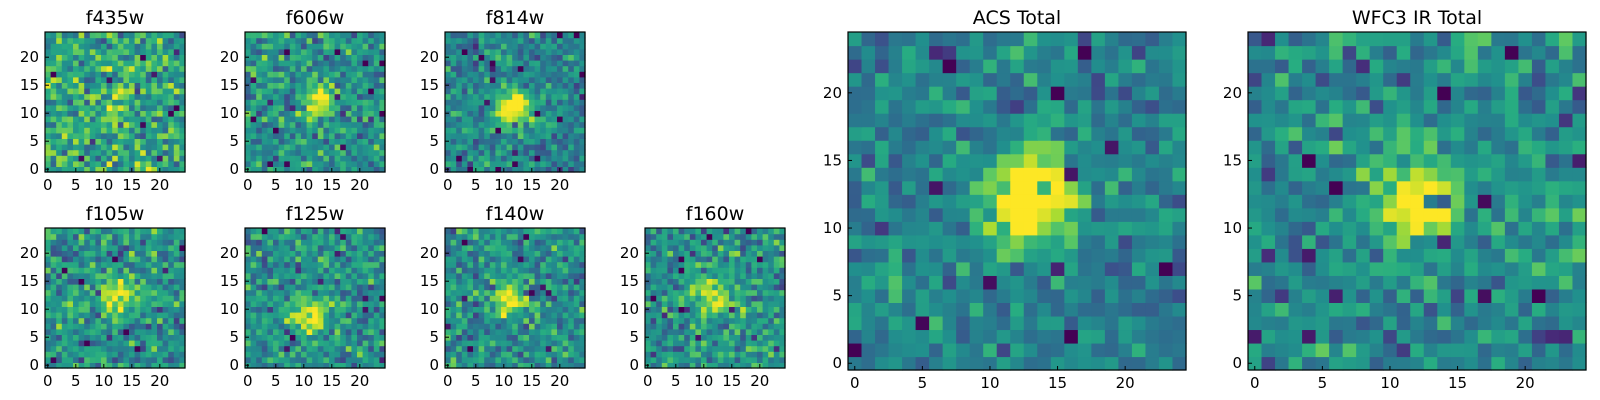 This screenshot has width=1600, height=400. What do you see at coordinates (315, 298) in the screenshot?
I see `axes-frame` at bounding box center [315, 298].